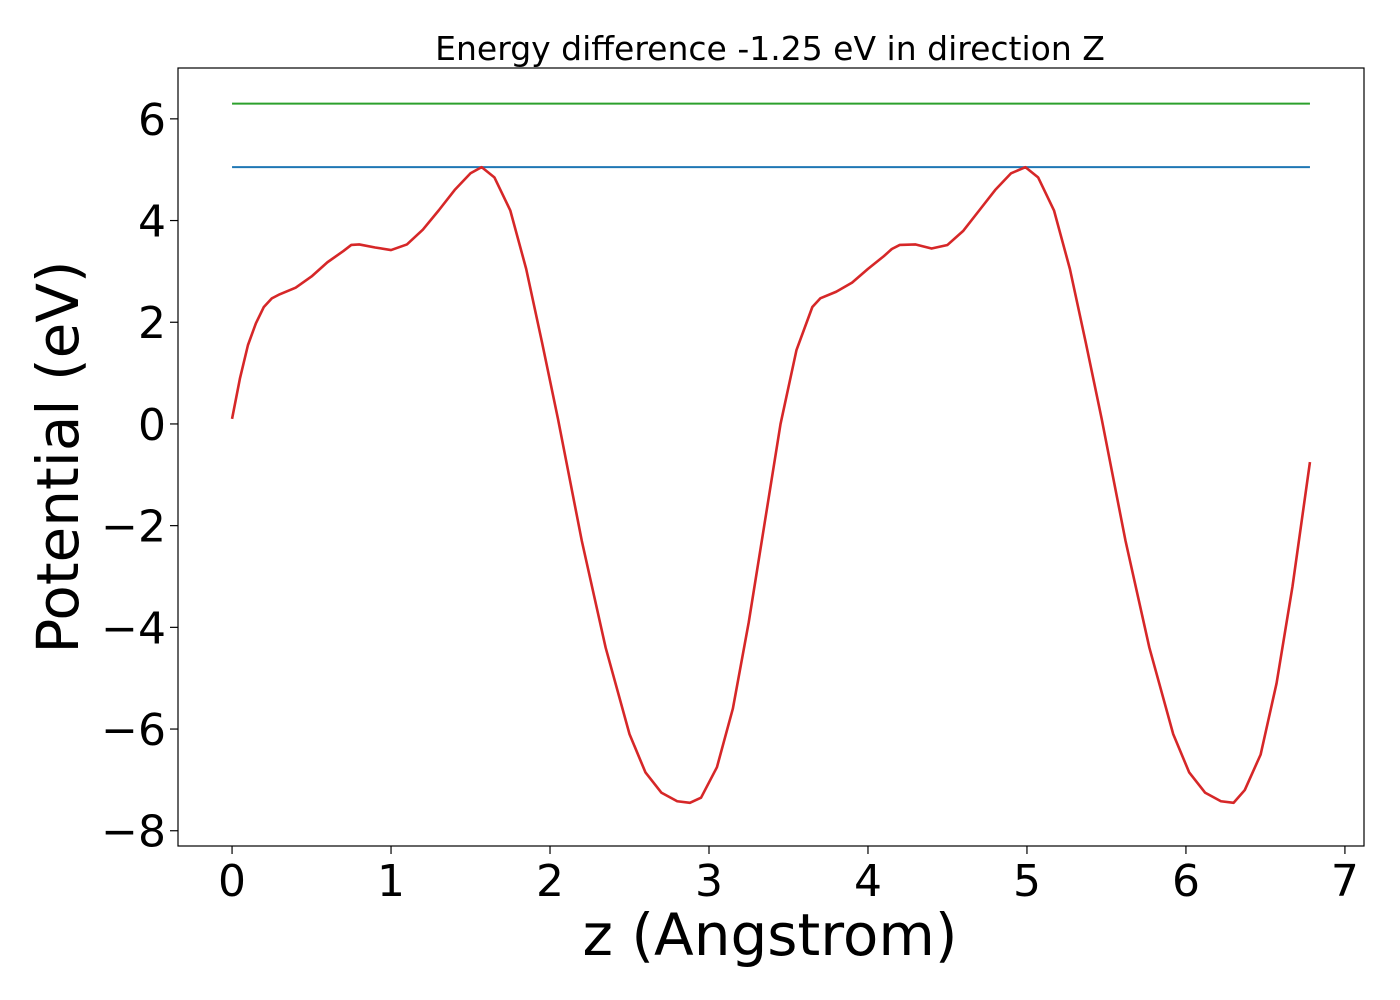 The image size is (1400, 1000). Describe the element at coordinates (550, 881) in the screenshot. I see `x-tick-label: 2` at that location.